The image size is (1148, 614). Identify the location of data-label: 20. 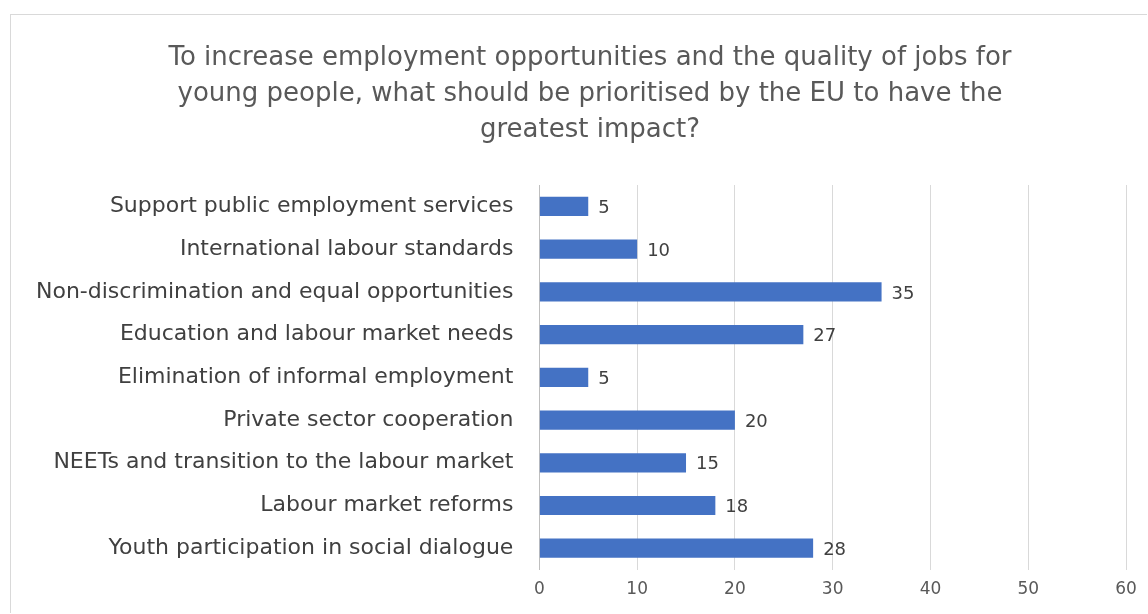
(756, 420).